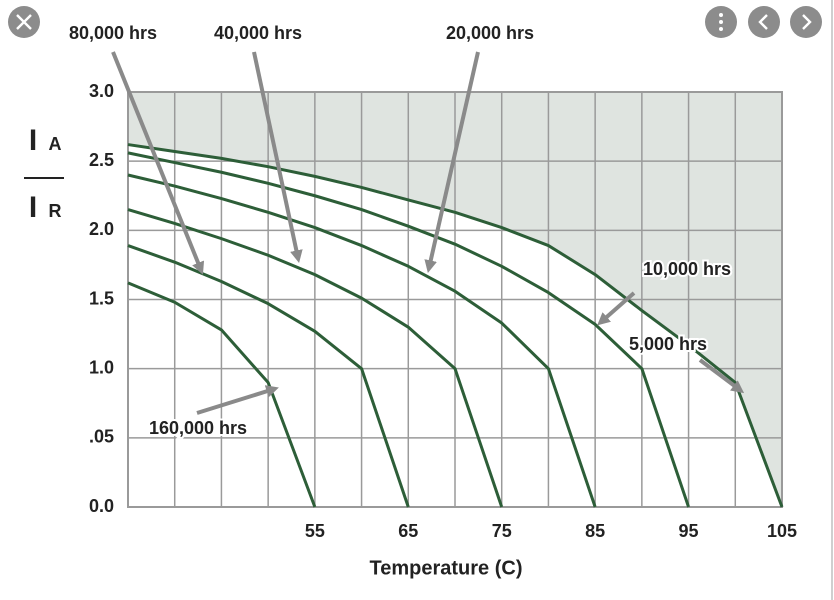 The height and width of the screenshot is (600, 834). Describe the element at coordinates (490, 33) in the screenshot. I see `series-label: 20,000 hrs` at that location.